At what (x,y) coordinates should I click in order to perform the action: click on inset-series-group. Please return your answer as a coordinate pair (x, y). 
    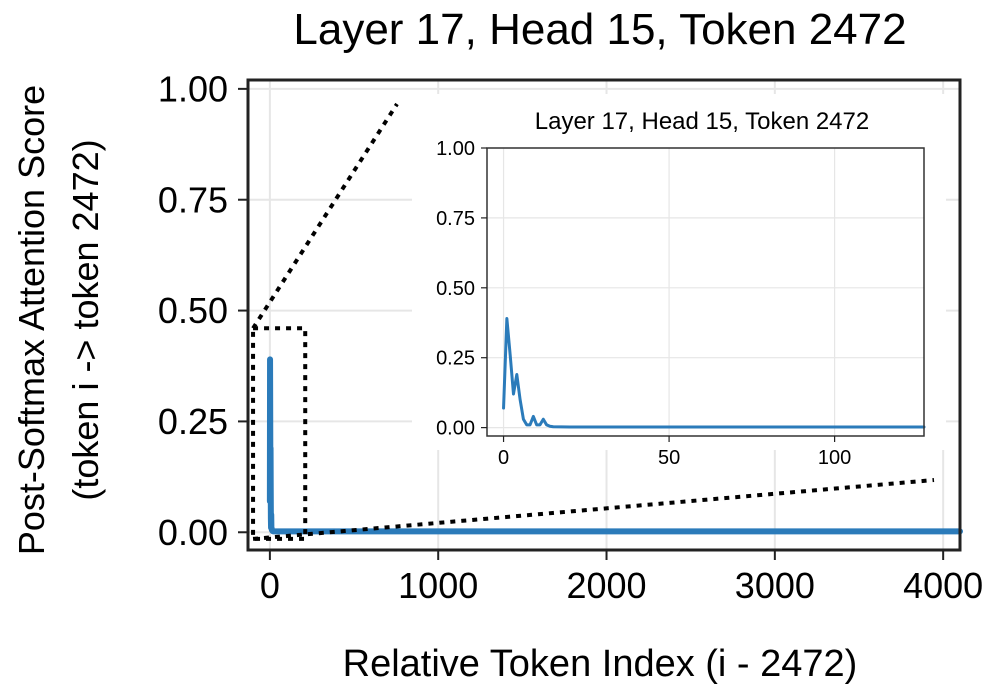
    Looking at the image, I should click on (714, 373).